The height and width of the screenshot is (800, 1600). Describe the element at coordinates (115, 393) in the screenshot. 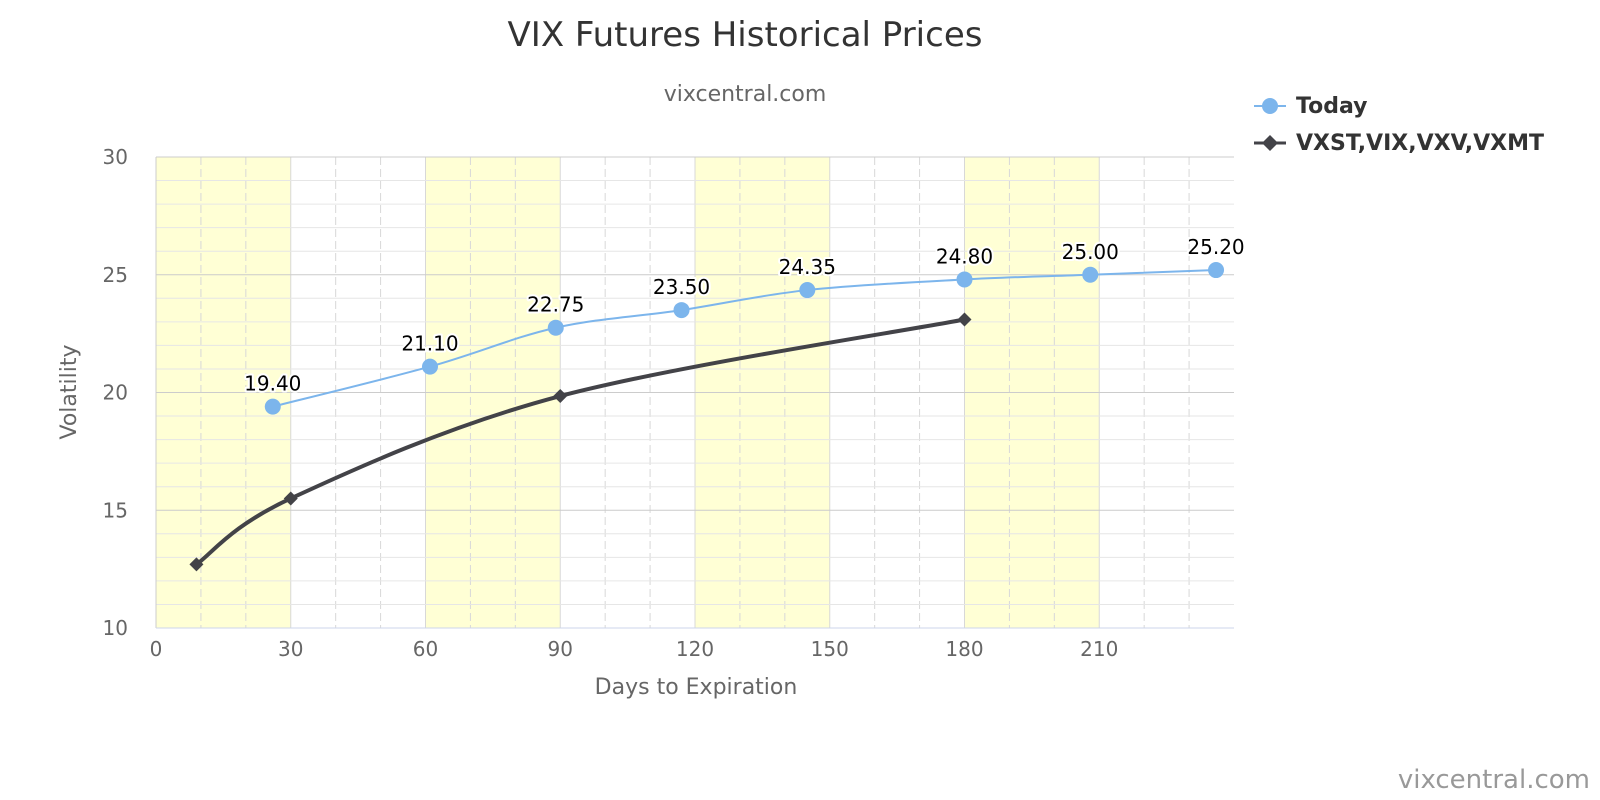

I see `y-tick-label: 20` at that location.